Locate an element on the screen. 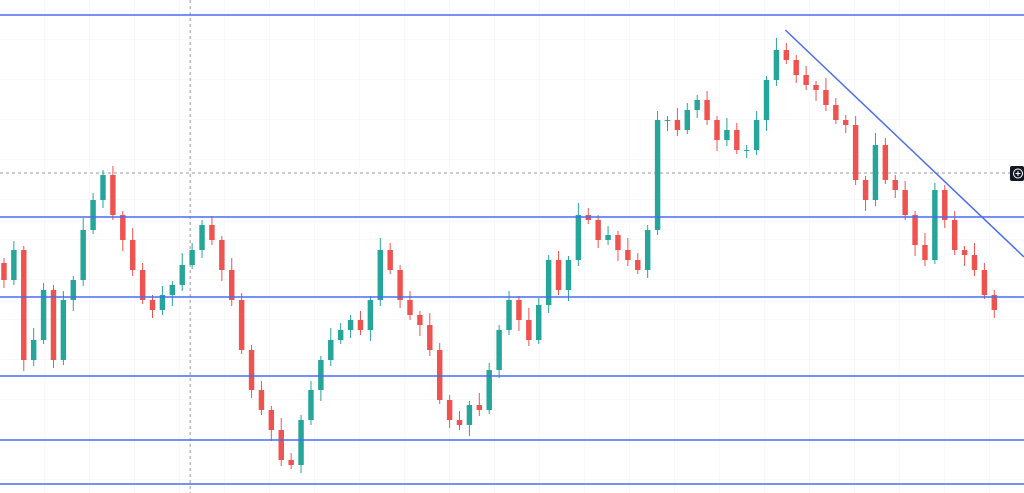 This screenshot has height=493, width=1024. crosshair-button is located at coordinates (1017, 173).